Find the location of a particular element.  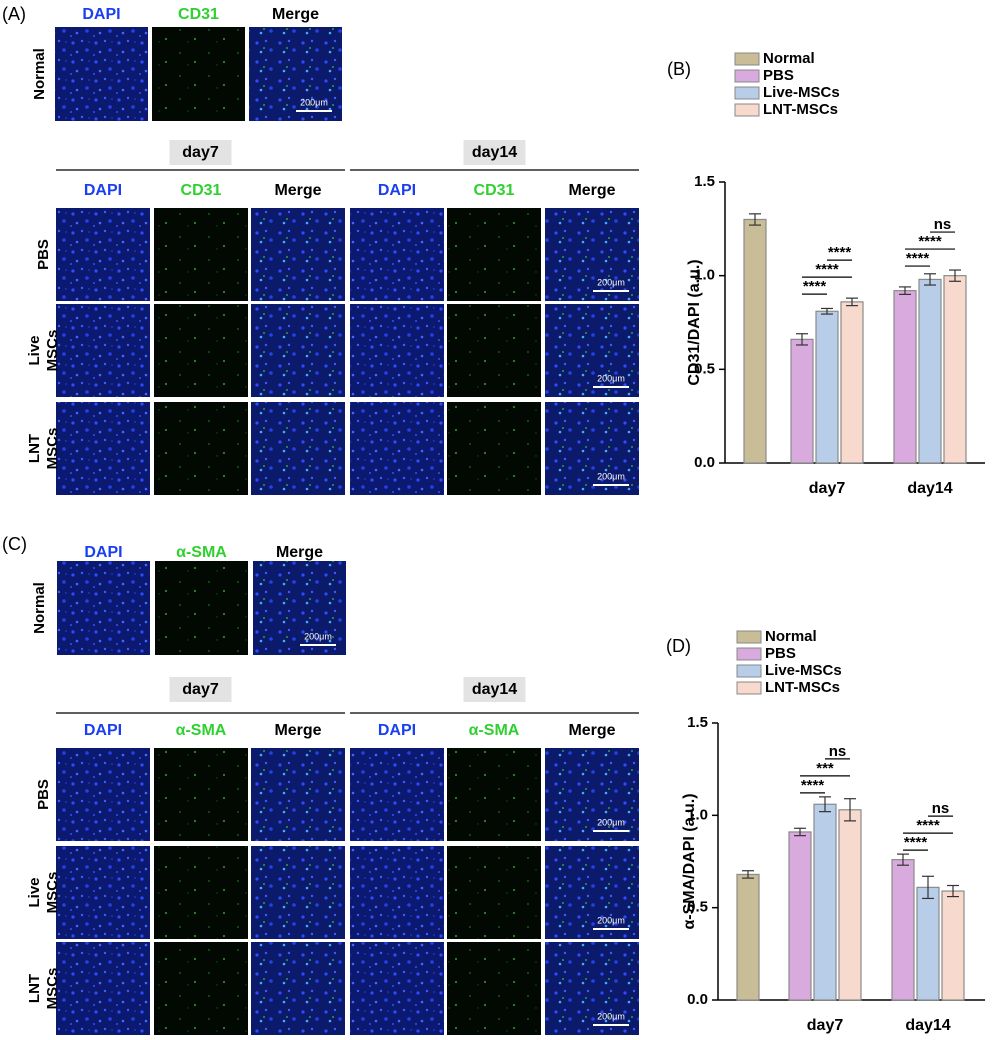

significance-label: *** is located at coordinates (825, 768).